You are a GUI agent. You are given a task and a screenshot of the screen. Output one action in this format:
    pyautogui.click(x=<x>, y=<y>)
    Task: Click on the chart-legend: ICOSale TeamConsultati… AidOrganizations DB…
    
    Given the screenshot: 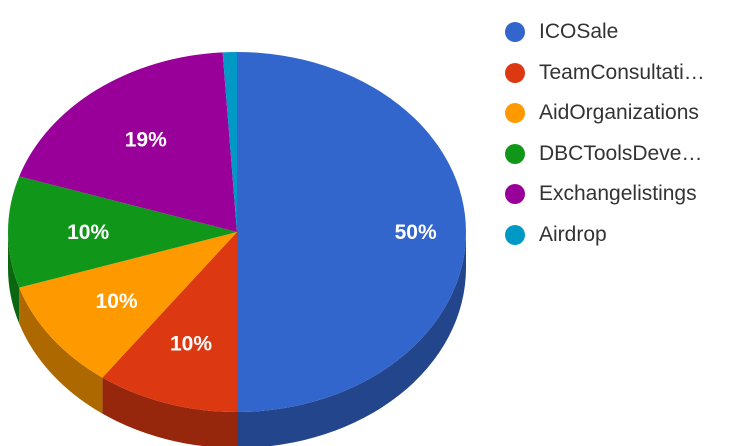 What is the action you would take?
    pyautogui.click(x=605, y=133)
    